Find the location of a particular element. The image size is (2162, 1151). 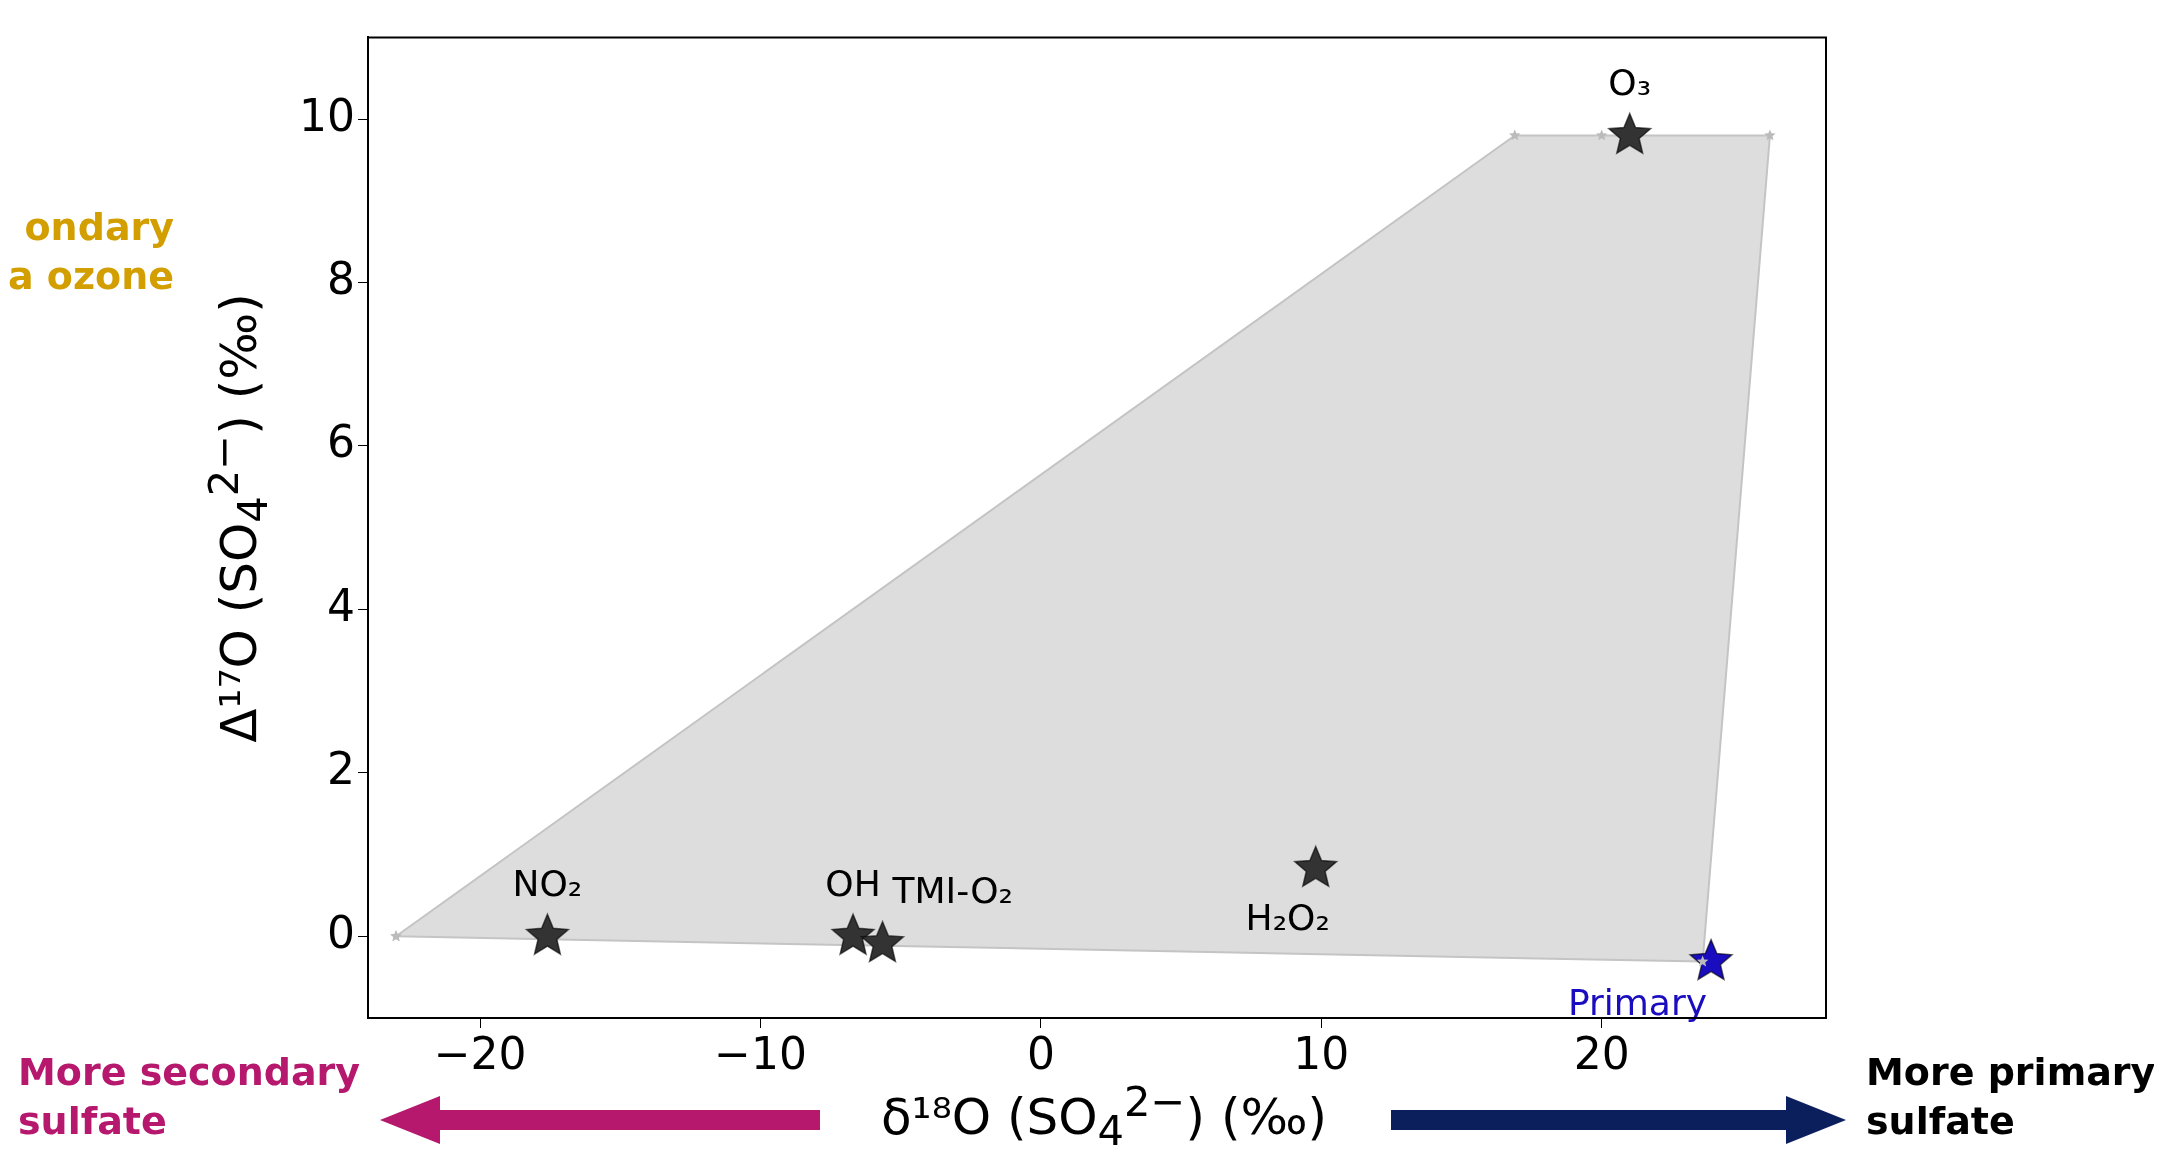

y-tick-label: 4 is located at coordinates (341, 605).